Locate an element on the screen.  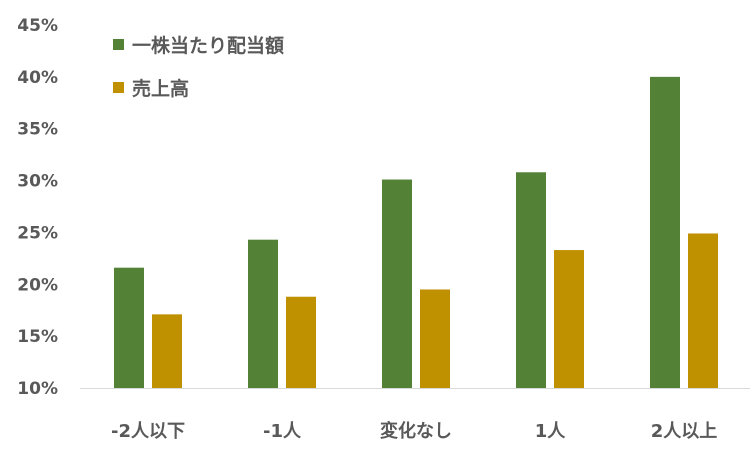
x-tick-label: 変化なし is located at coordinates (416, 431).